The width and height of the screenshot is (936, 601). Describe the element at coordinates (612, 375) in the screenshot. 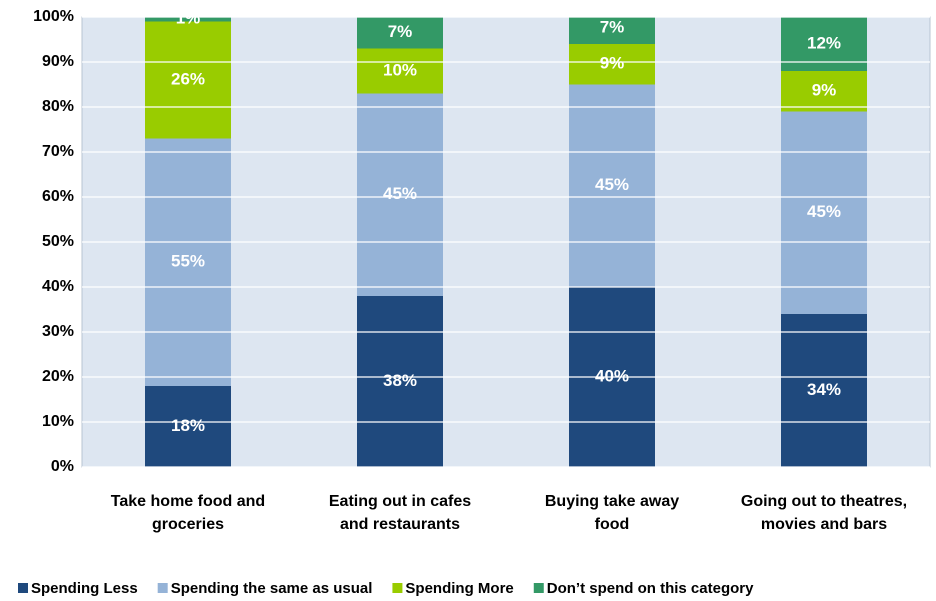

I see `value-label: 40%` at that location.